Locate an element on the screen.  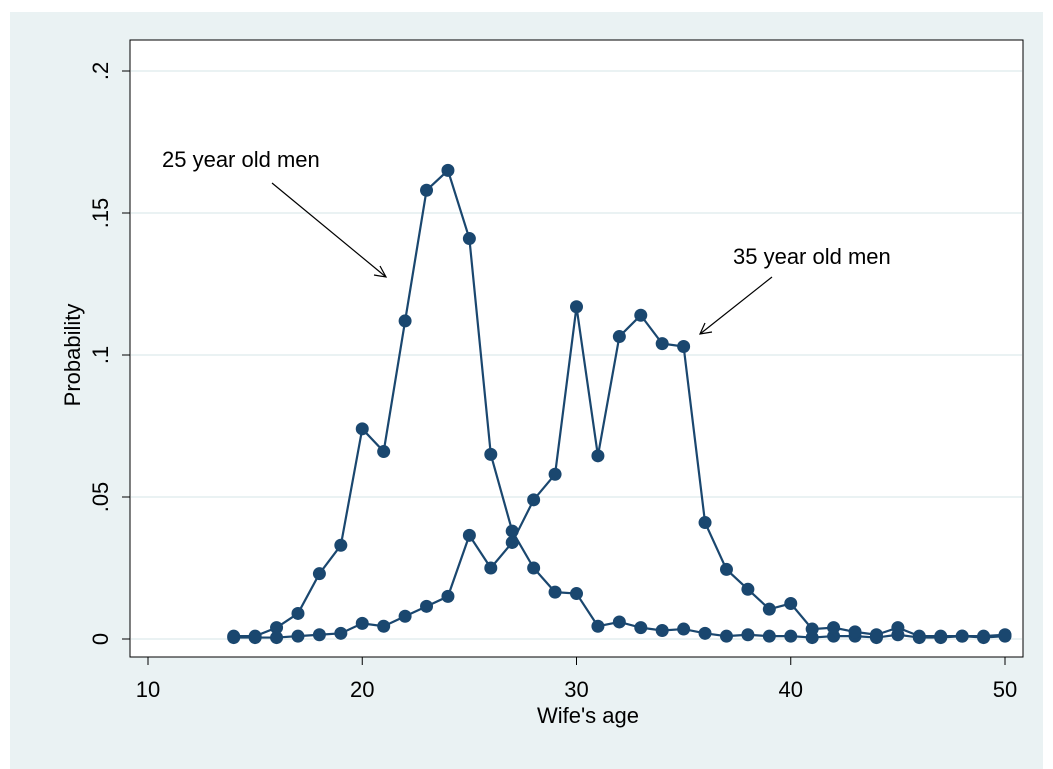
y-tick-label: .1 is located at coordinates (100, 355).